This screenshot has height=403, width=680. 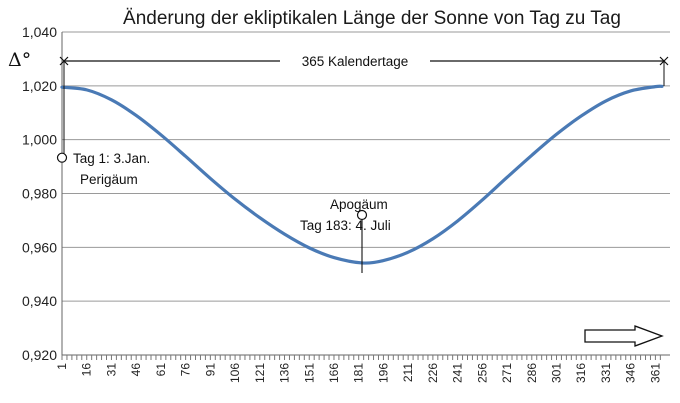 What do you see at coordinates (19, 60) in the screenshot?
I see `y-axis-label: Δ°` at bounding box center [19, 60].